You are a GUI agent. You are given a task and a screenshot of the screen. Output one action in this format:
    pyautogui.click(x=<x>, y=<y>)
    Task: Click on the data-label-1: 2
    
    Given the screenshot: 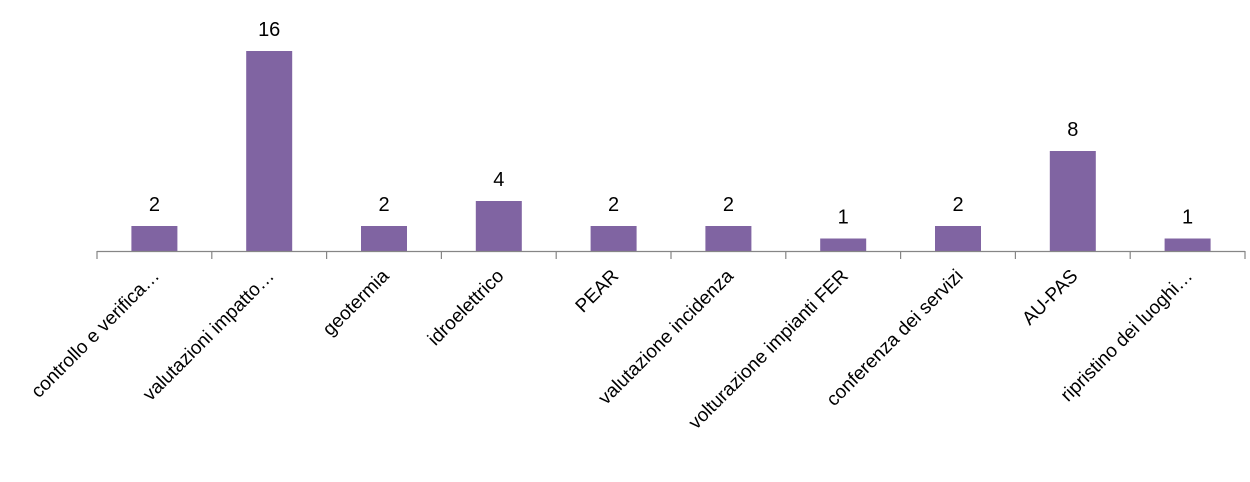 What is the action you would take?
    pyautogui.click(x=154, y=205)
    